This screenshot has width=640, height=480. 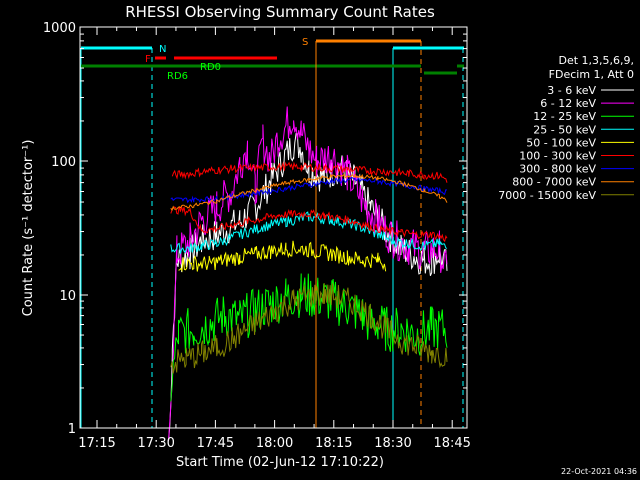 I want to click on x-tick-label: 17:30, so click(x=155, y=443).